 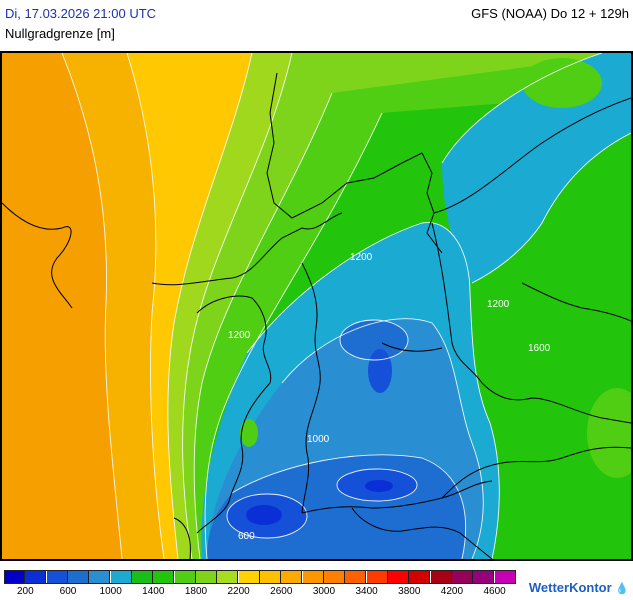 I want to click on field-600-central, so click(x=380, y=371).